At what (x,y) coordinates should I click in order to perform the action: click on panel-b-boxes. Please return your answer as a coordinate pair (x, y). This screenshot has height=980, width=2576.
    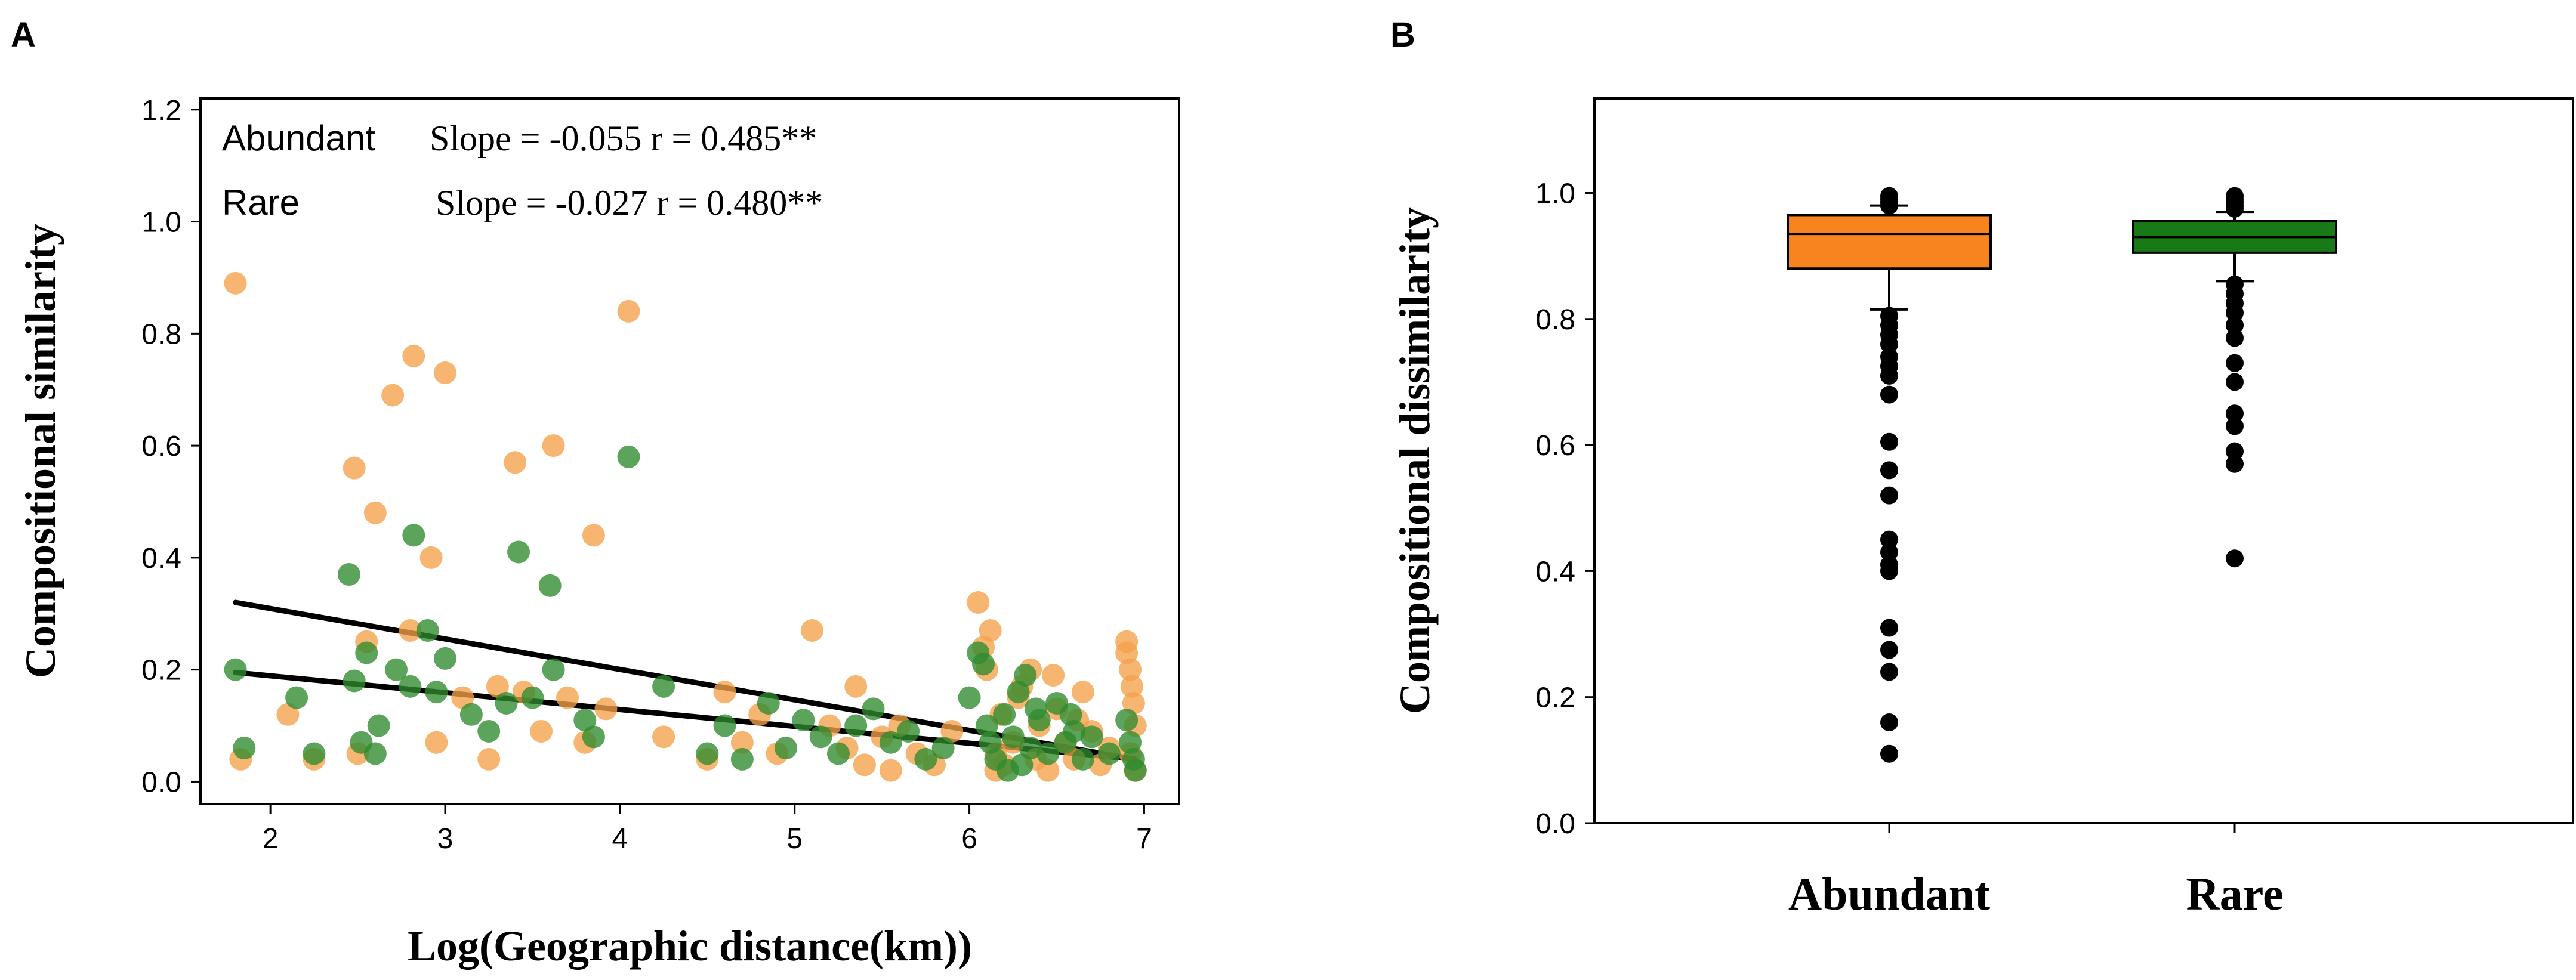
    Looking at the image, I should click on (2062, 475).